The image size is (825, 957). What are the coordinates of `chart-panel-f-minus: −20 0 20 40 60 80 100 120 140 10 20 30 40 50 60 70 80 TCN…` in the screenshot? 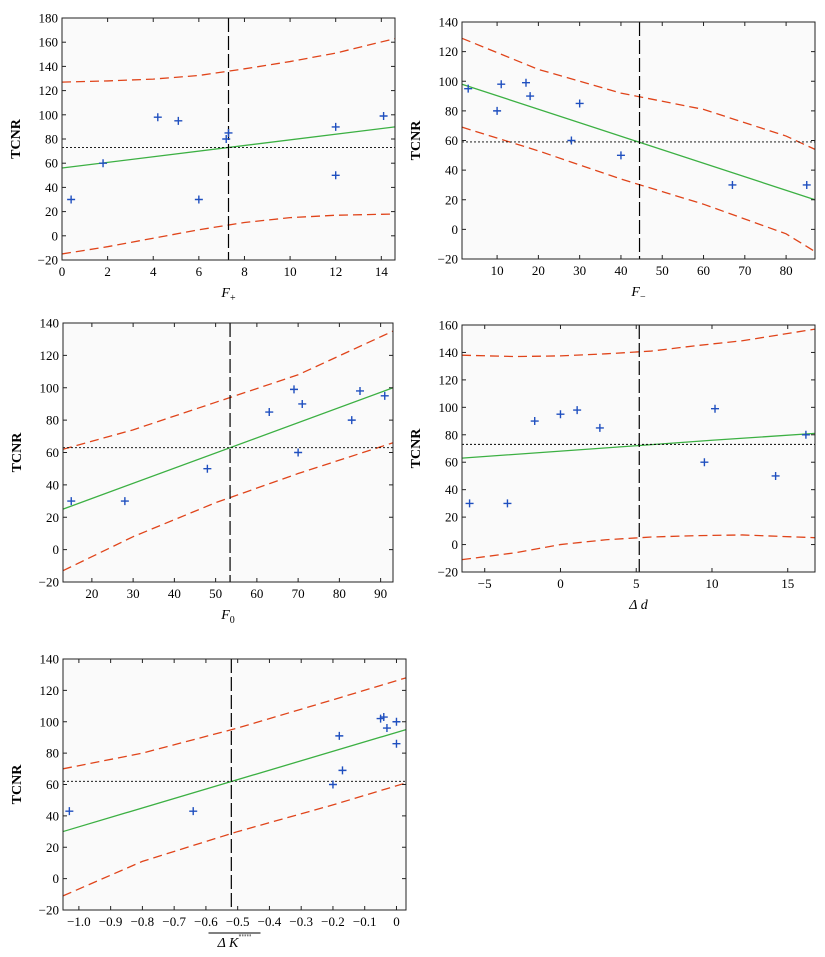 It's located at (612, 159).